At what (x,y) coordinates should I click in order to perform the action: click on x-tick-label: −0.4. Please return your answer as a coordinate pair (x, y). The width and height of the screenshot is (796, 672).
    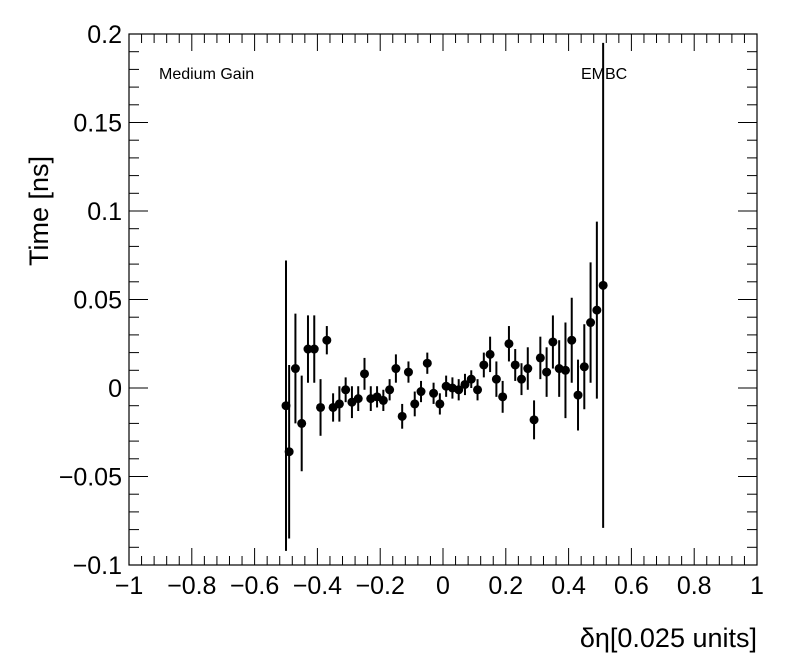
    Looking at the image, I should click on (317, 586).